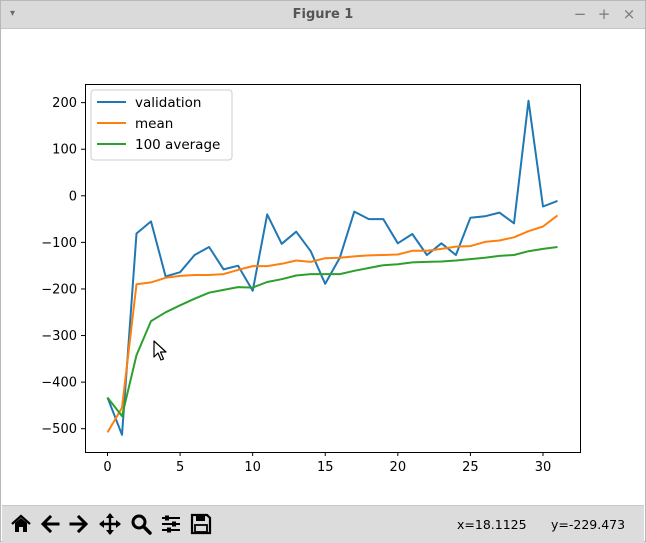 The height and width of the screenshot is (543, 646). Describe the element at coordinates (107, 467) in the screenshot. I see `x-tick-label: 0` at that location.